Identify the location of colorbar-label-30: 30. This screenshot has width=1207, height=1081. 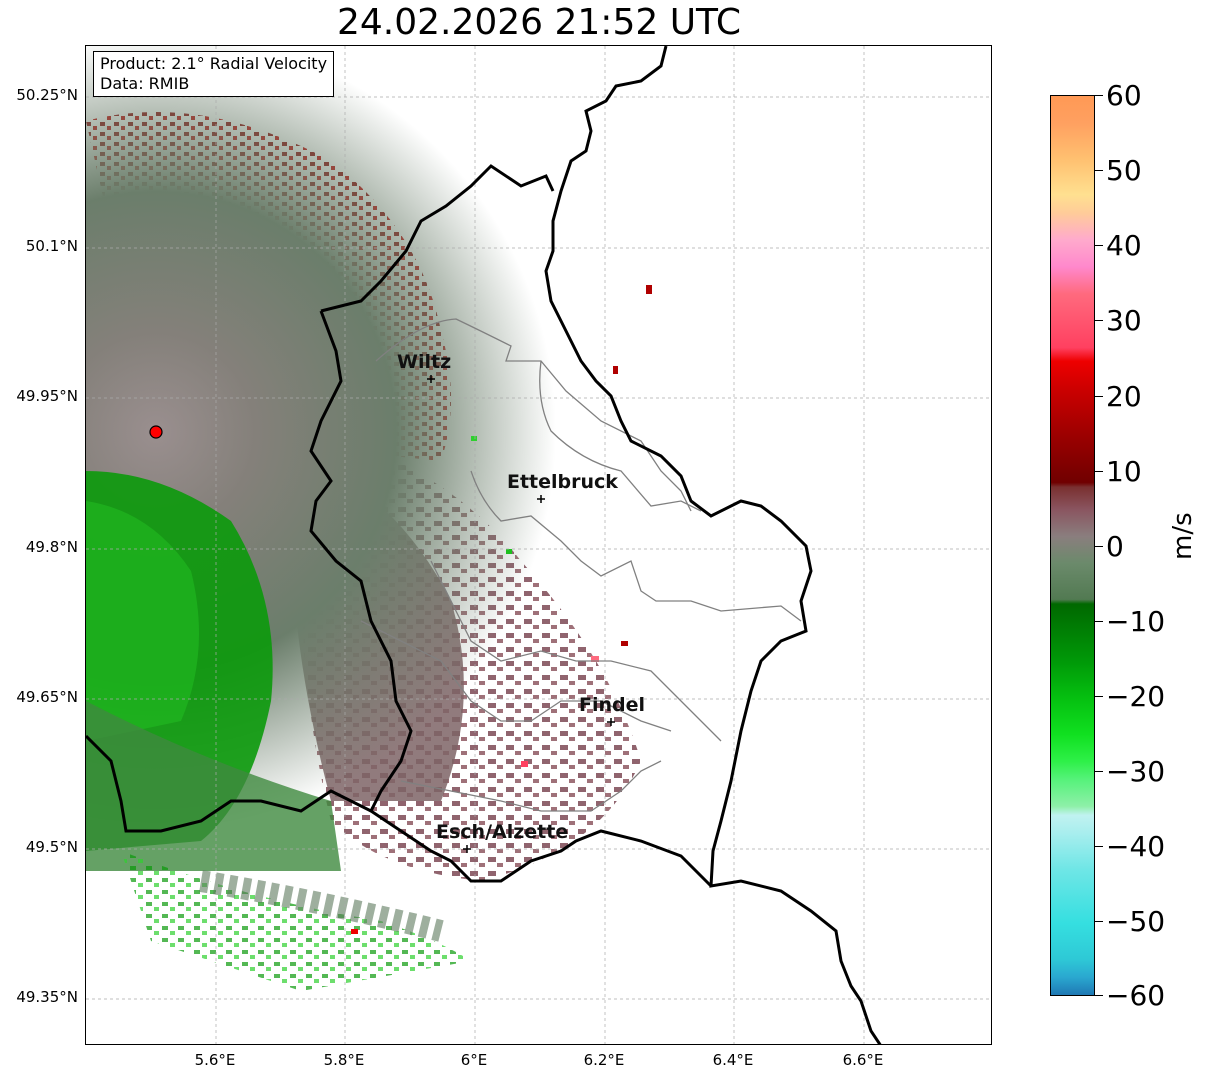
(1124, 320).